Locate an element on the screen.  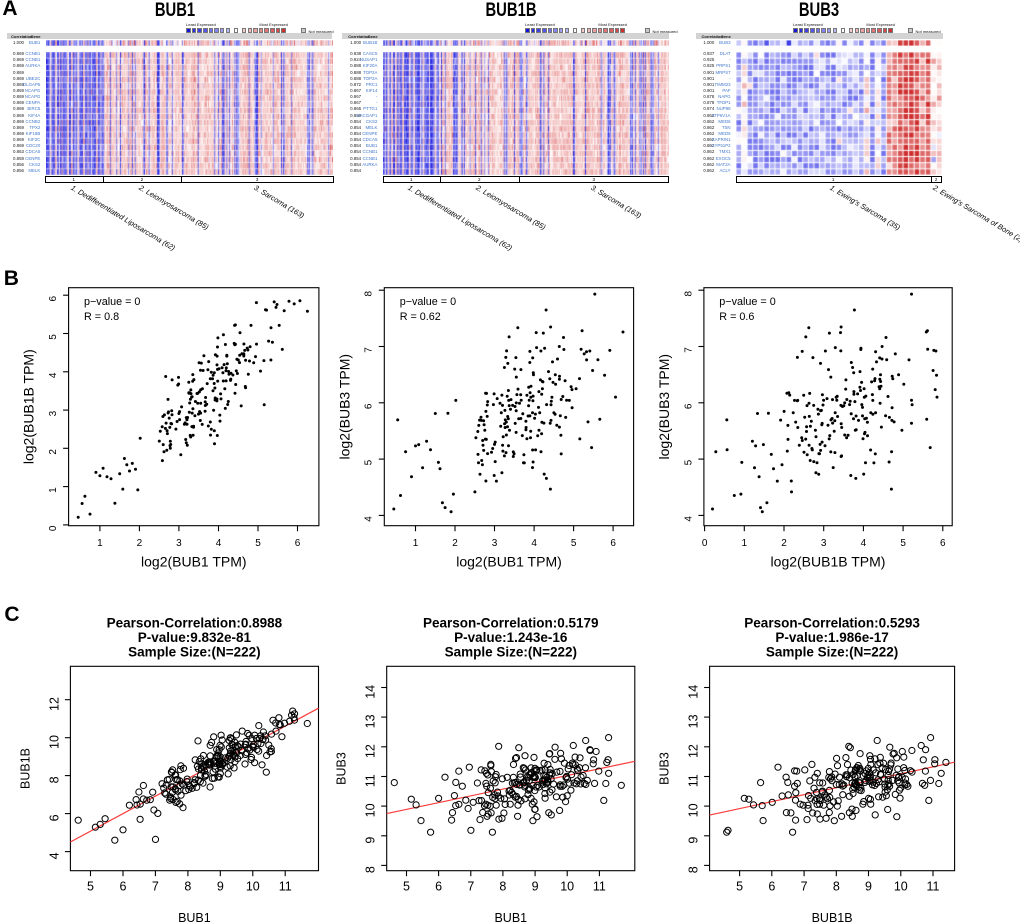
svg-text: R = 0.8 is located at coordinates (101, 317).